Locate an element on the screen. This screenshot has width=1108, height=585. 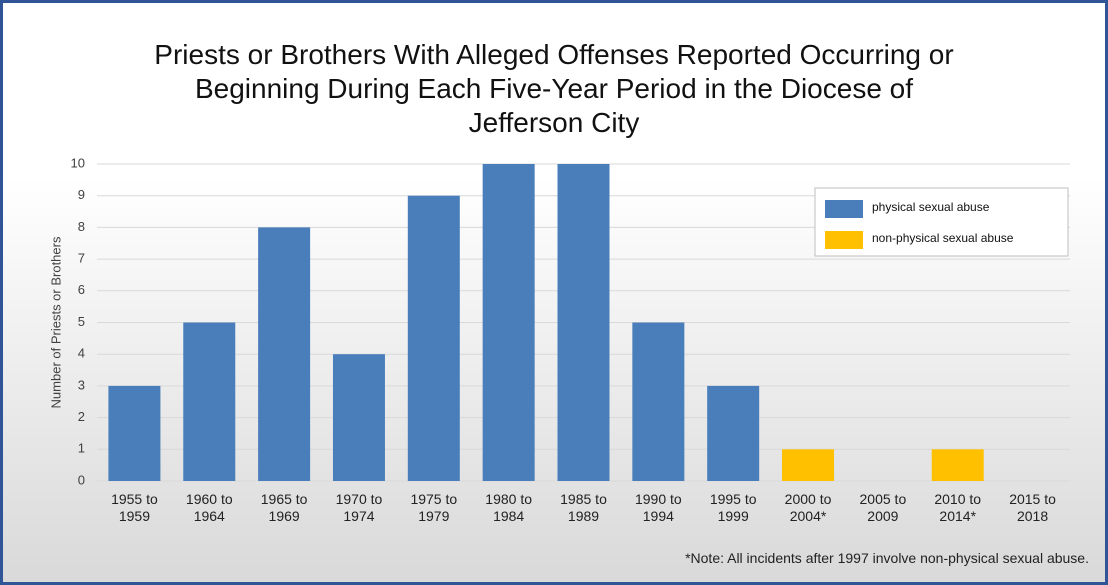
y-tick-label: 9 is located at coordinates (81, 194).